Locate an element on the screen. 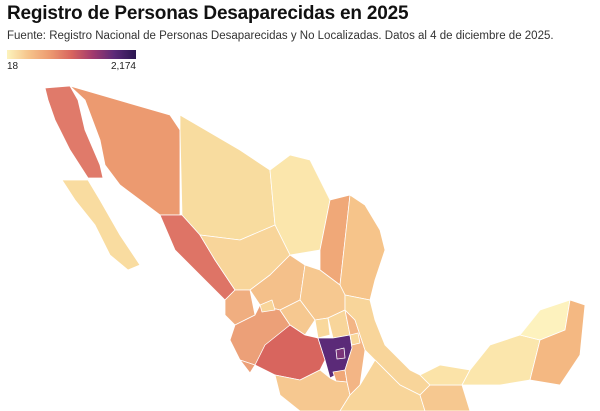 The height and width of the screenshot is (411, 600). color-legend: 18 2,174 is located at coordinates (71, 61).